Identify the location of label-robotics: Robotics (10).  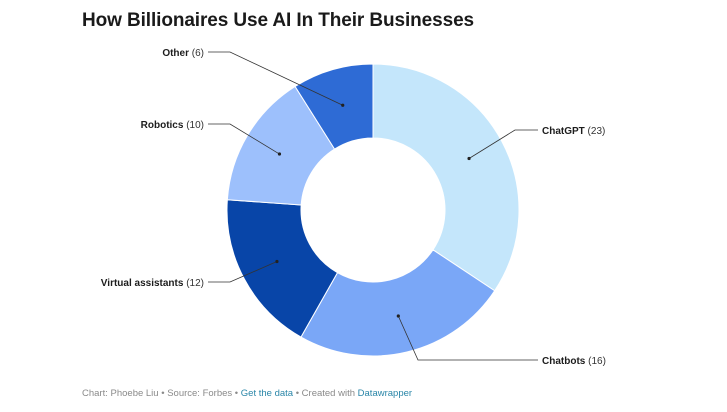
(172, 125).